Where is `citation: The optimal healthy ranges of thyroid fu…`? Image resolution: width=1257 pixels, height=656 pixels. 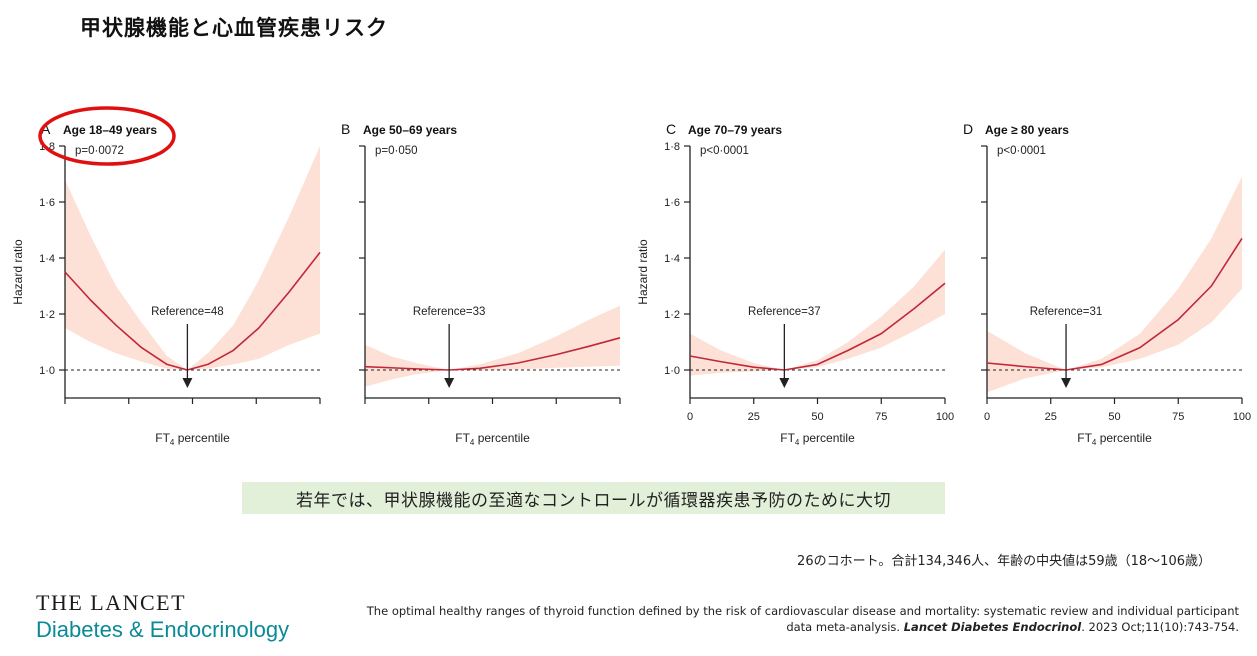
citation: The optimal healthy ranges of thyroid fu… is located at coordinates (799, 619).